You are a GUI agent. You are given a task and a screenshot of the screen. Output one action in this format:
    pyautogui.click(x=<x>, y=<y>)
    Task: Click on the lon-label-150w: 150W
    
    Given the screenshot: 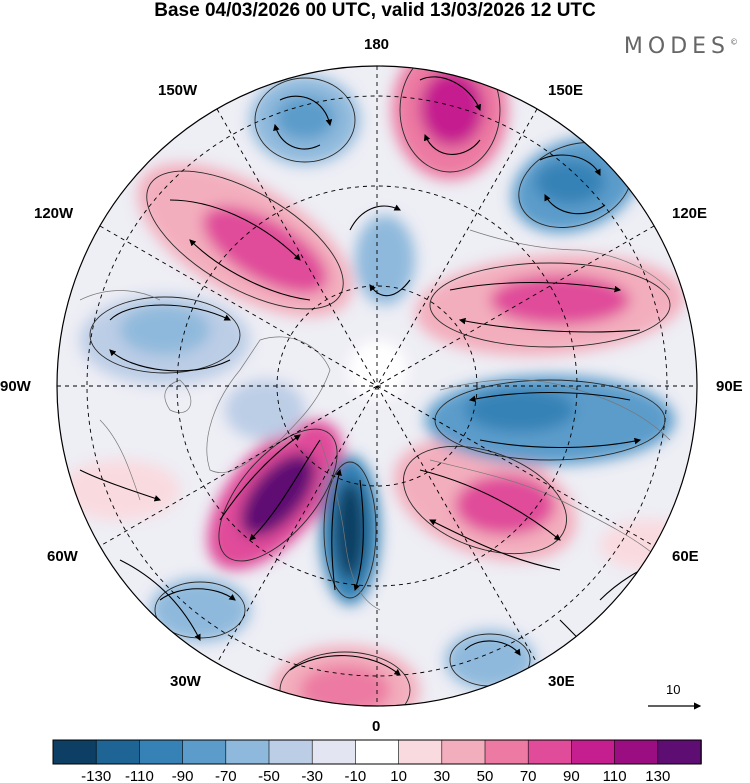 What is the action you would take?
    pyautogui.click(x=178, y=90)
    